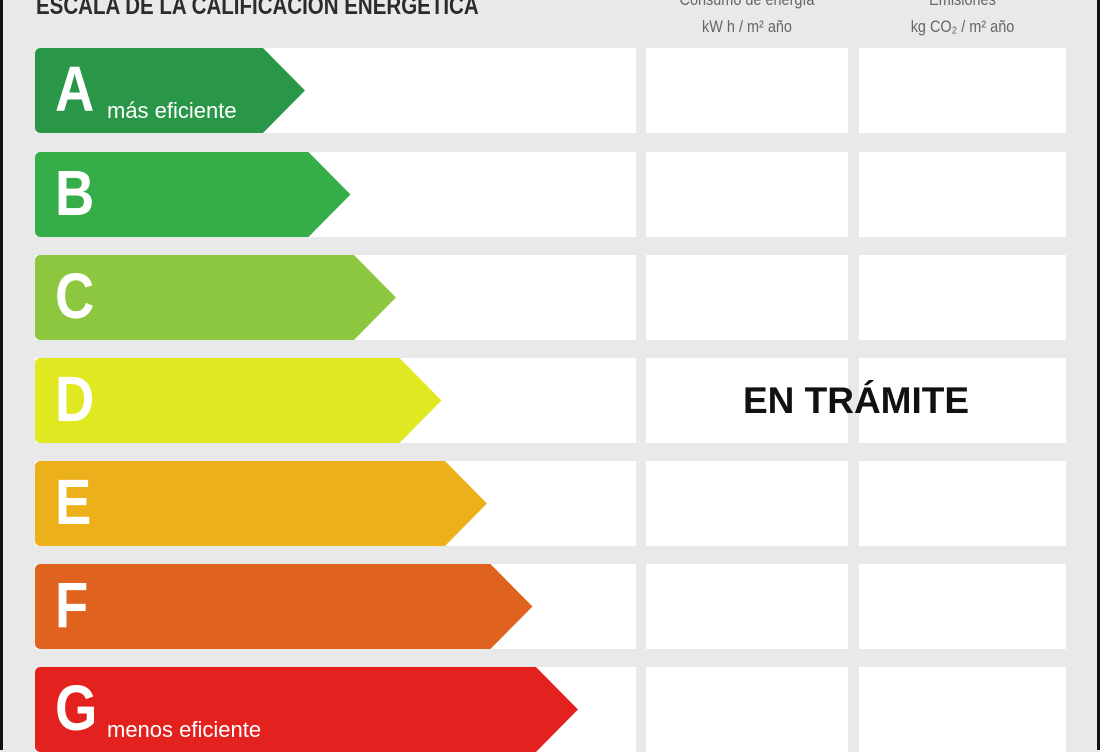  Describe the element at coordinates (747, 26) in the screenshot. I see `column-unit: kW h / m² año` at that location.